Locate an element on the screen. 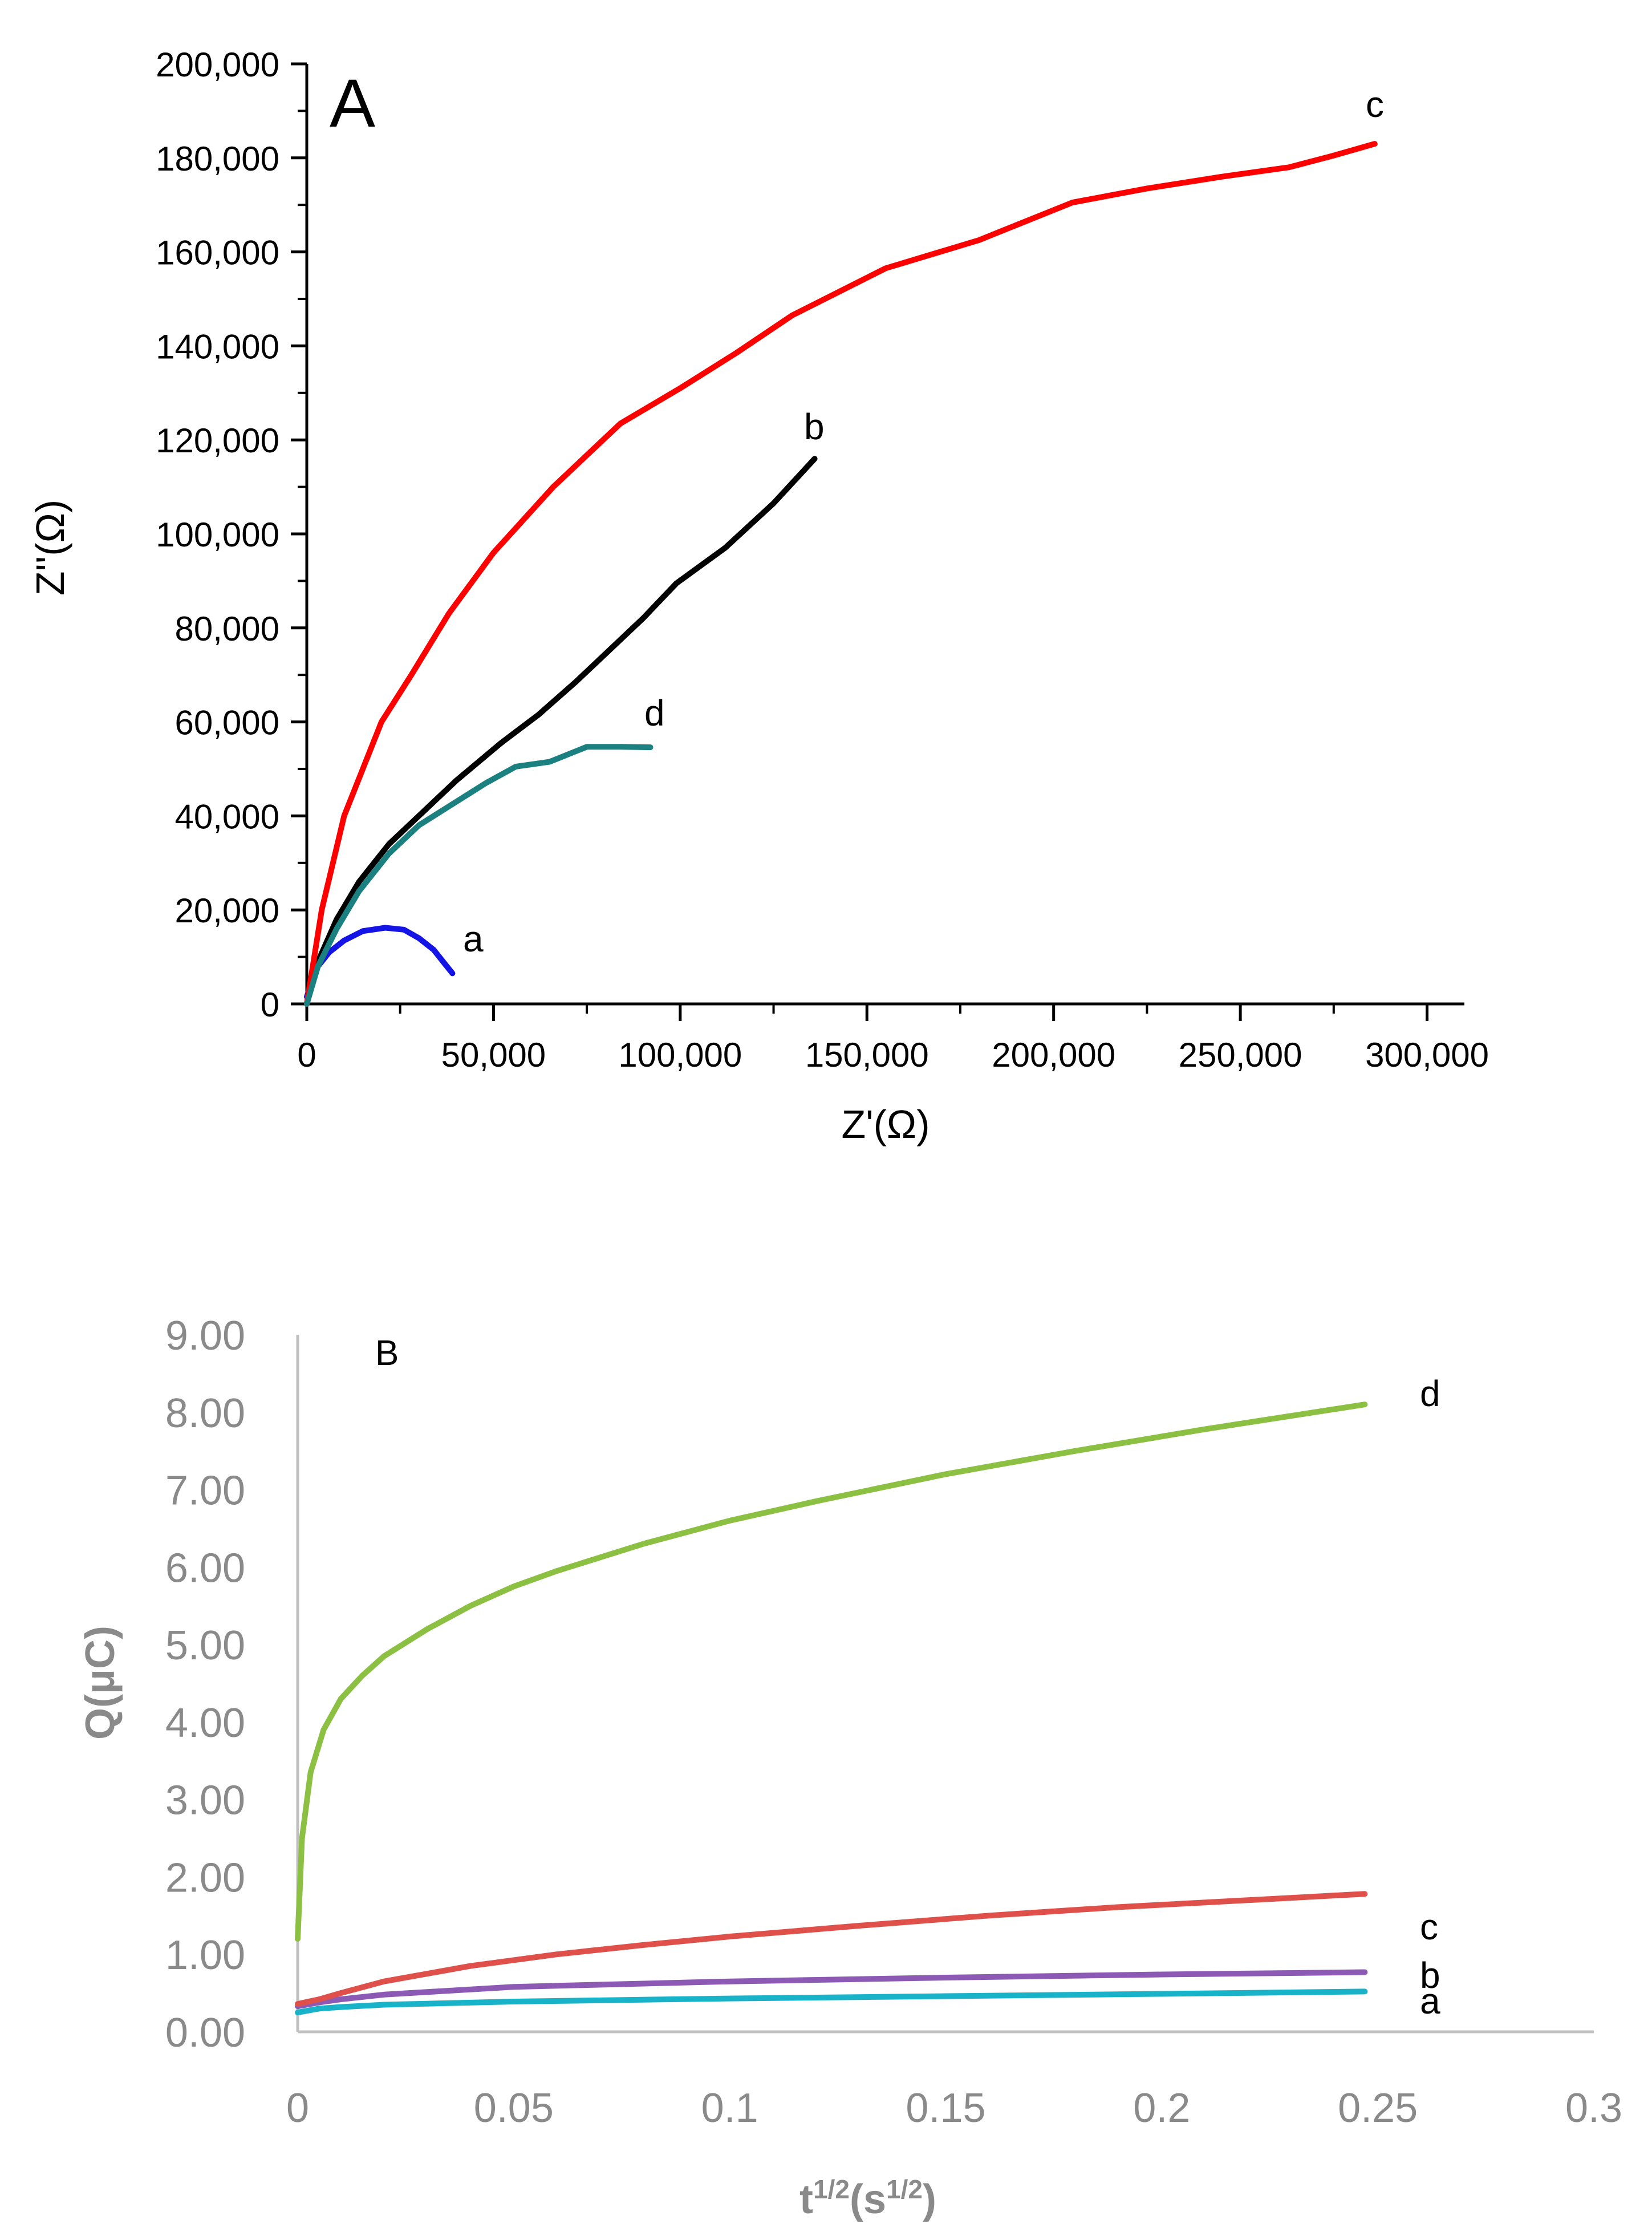 The width and height of the screenshot is (1652, 2236). panel-label-a: A is located at coordinates (352, 103).